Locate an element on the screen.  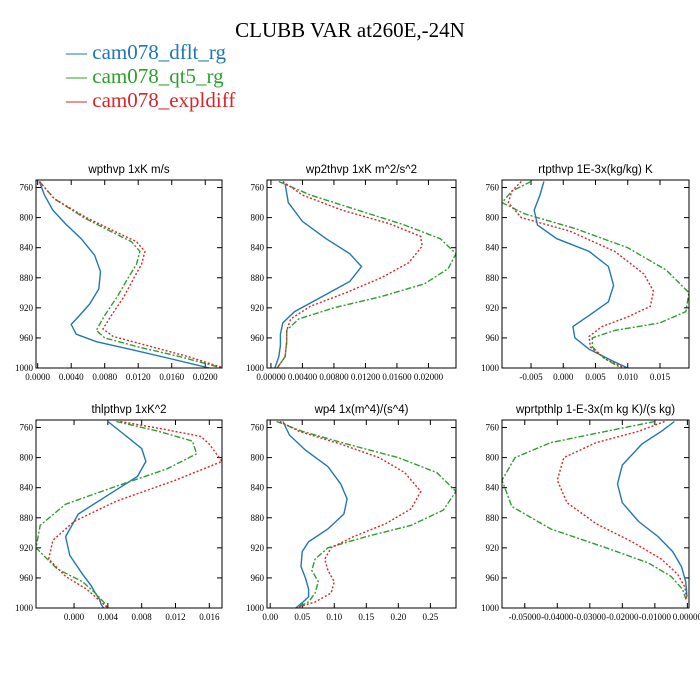
panel-title: wp2thvp 1xK m^2/s^2 is located at coordinates (361, 170).